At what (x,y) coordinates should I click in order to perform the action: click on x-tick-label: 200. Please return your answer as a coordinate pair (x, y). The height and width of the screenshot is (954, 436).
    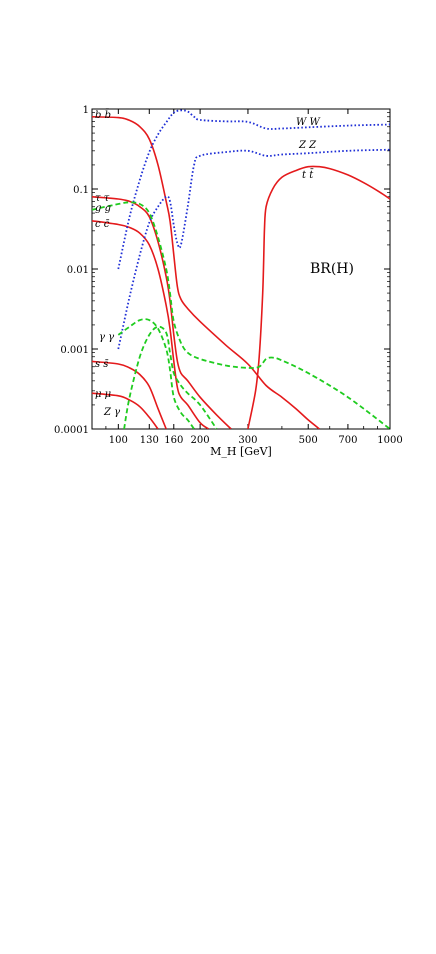
    Looking at the image, I should click on (200, 440).